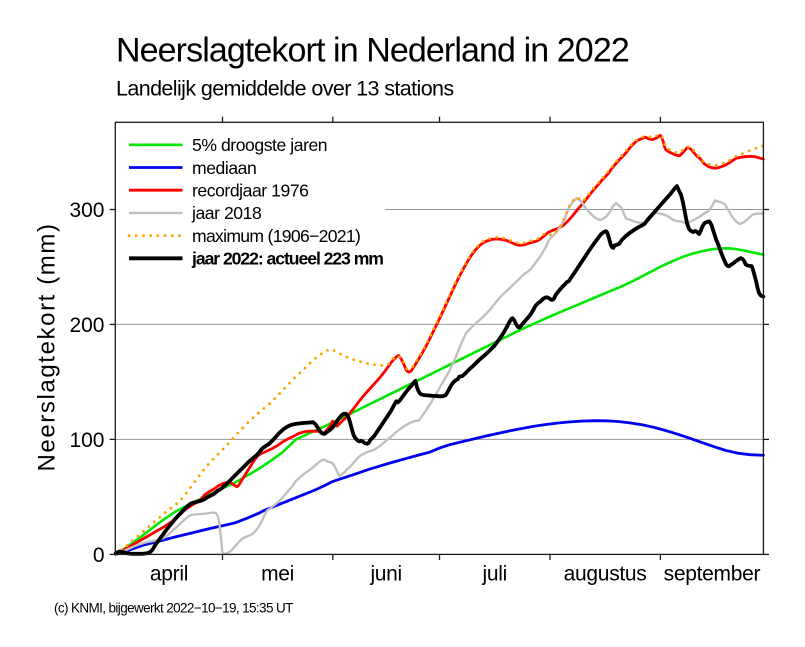 Image resolution: width=805 pixels, height=647 pixels. What do you see at coordinates (86, 325) in the screenshot?
I see `svg-text: 200` at bounding box center [86, 325].